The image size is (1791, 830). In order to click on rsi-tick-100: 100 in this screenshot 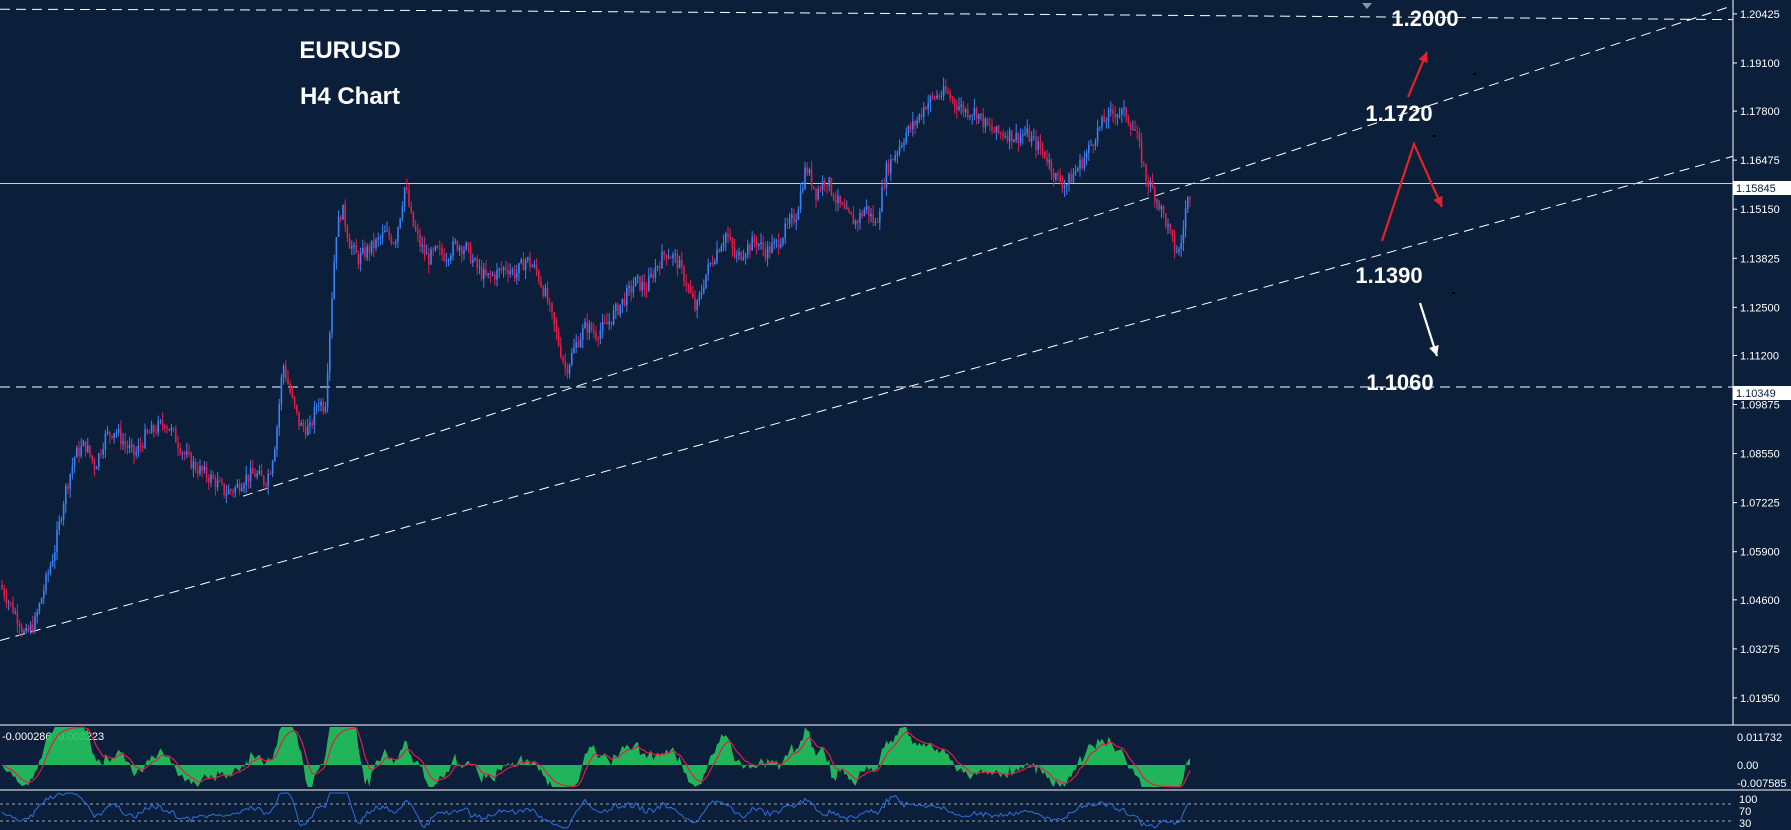, I will do `click(1748, 800)`.